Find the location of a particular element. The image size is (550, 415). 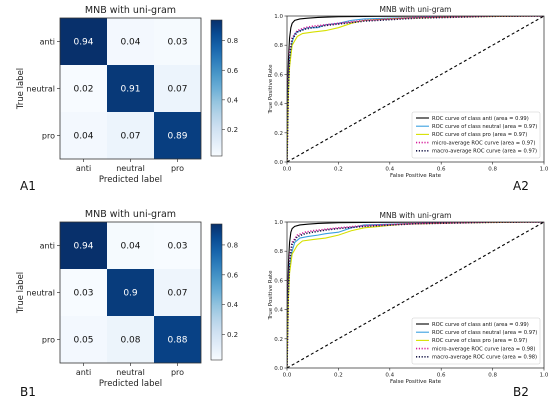

cell-value-label: 0.05 is located at coordinates (83, 341).